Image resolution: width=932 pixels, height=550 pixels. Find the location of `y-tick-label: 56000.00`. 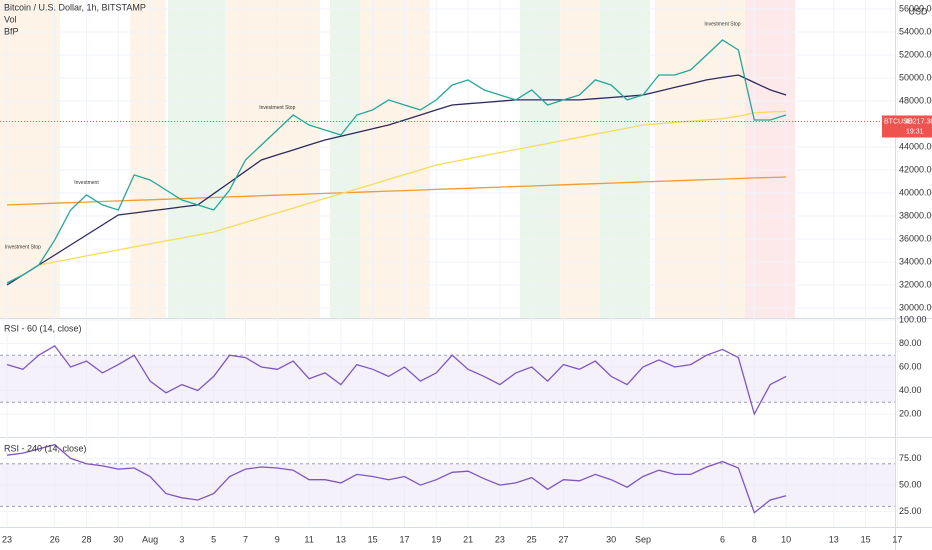

y-tick-label: 56000.00 is located at coordinates (915, 8).